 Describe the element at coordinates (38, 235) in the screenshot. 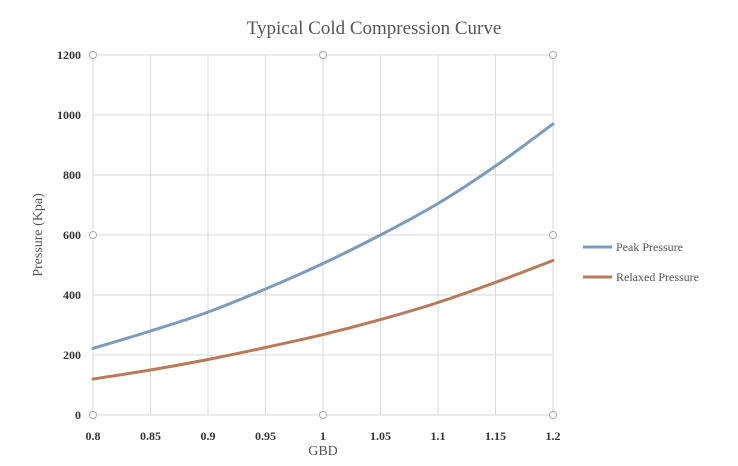

I see `y-axis-title: Pressure (Kpa)` at that location.